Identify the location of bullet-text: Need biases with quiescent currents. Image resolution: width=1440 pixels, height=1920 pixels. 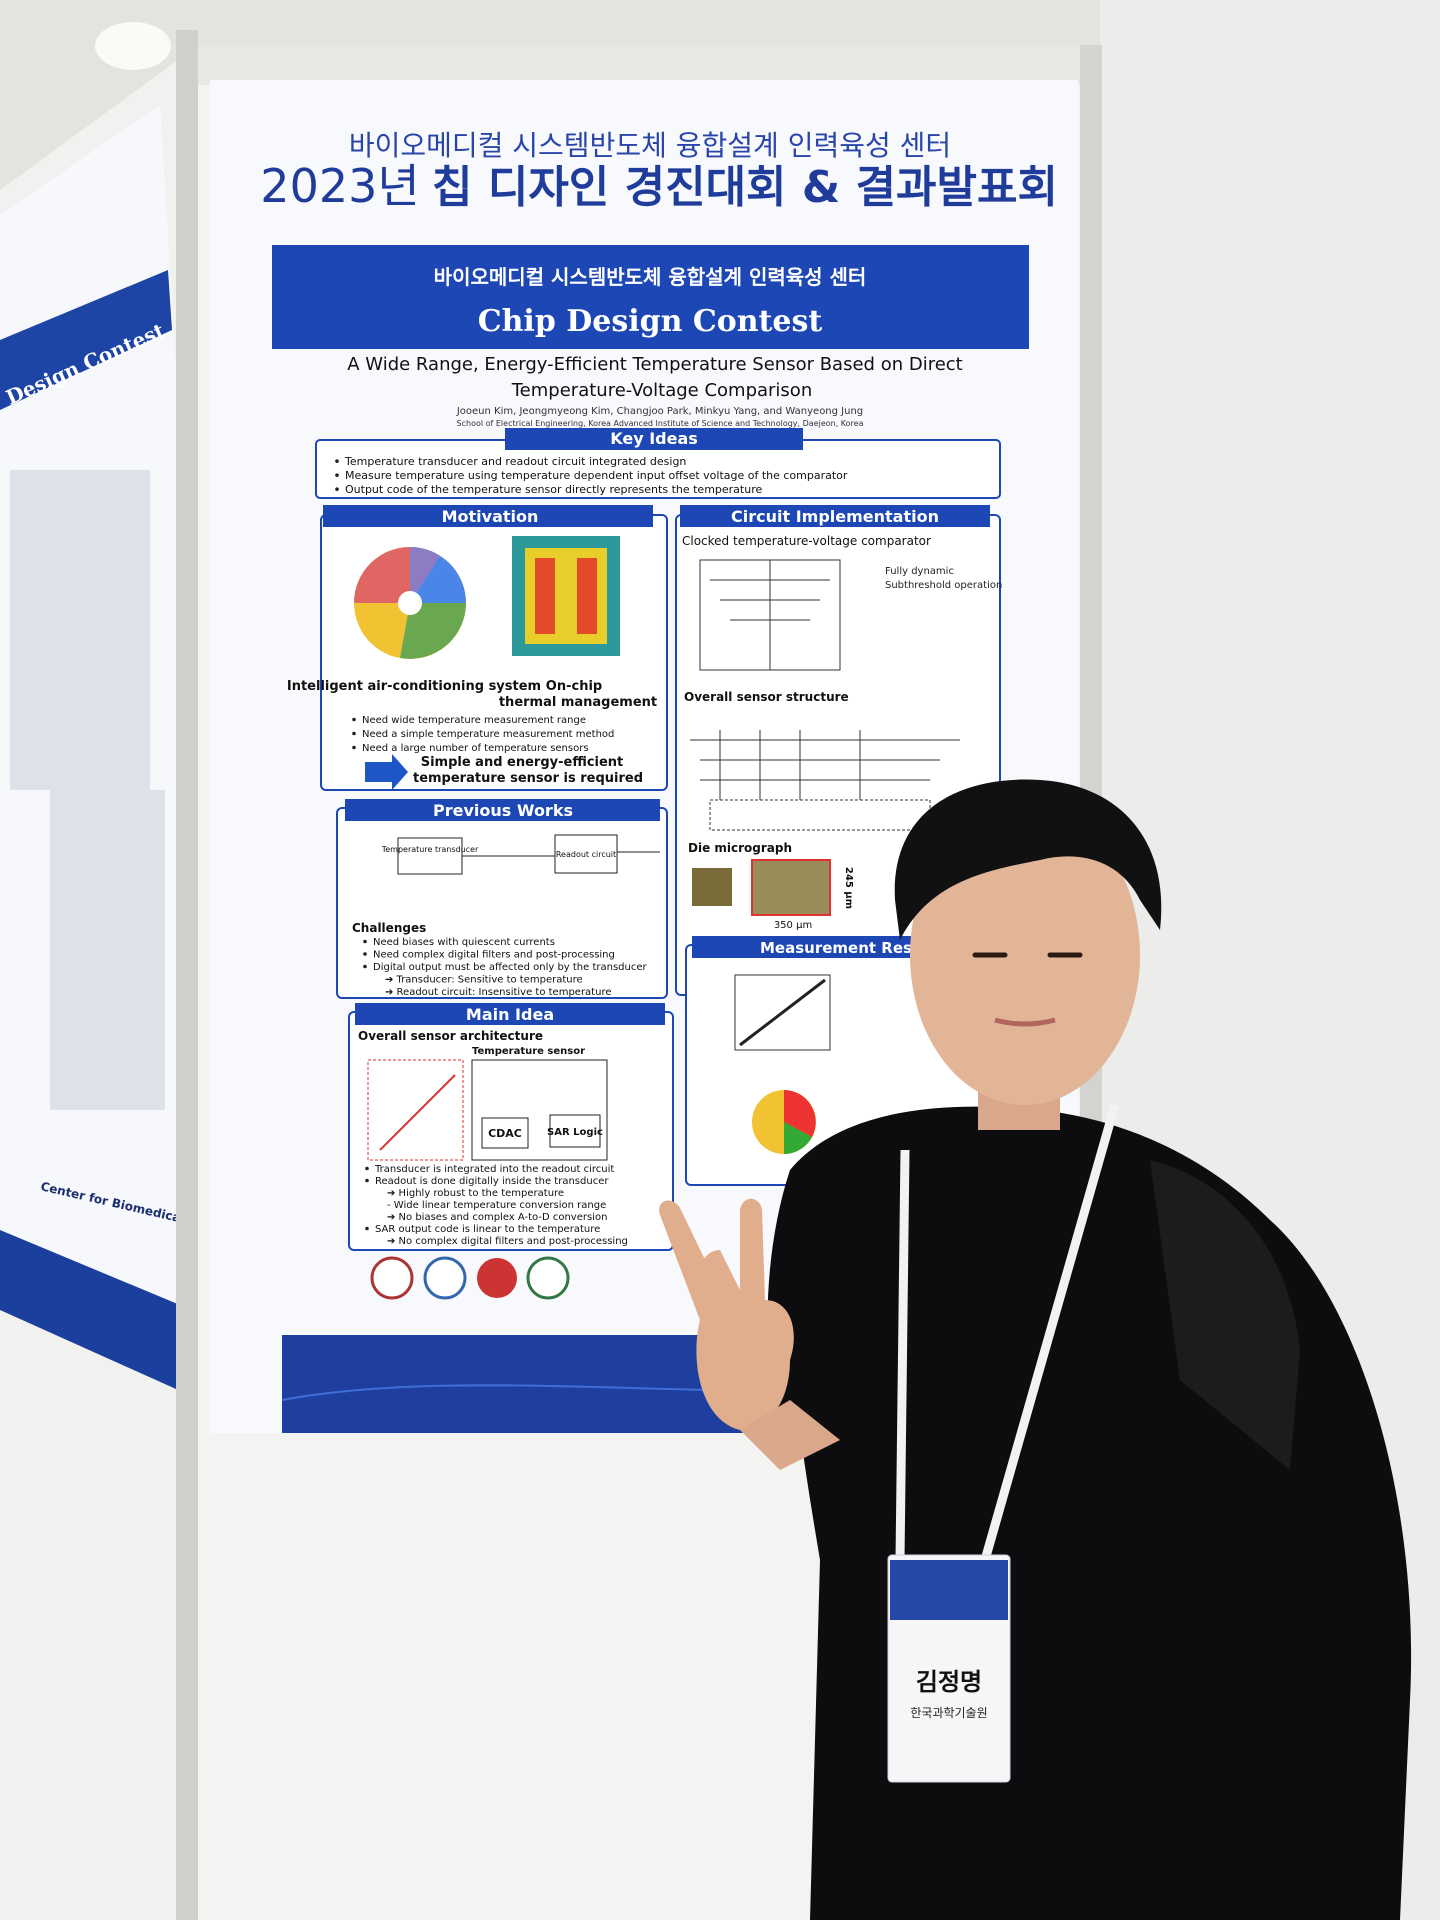
(464, 942).